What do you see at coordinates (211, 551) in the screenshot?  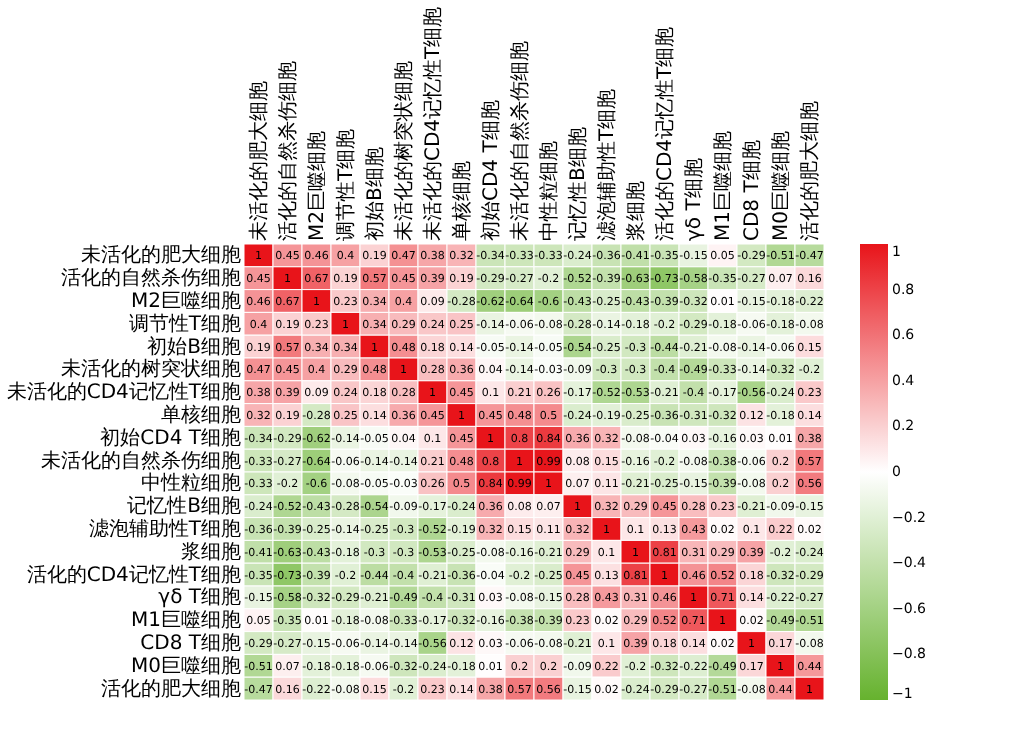 I see `y-tick-label: 浆细胞` at bounding box center [211, 551].